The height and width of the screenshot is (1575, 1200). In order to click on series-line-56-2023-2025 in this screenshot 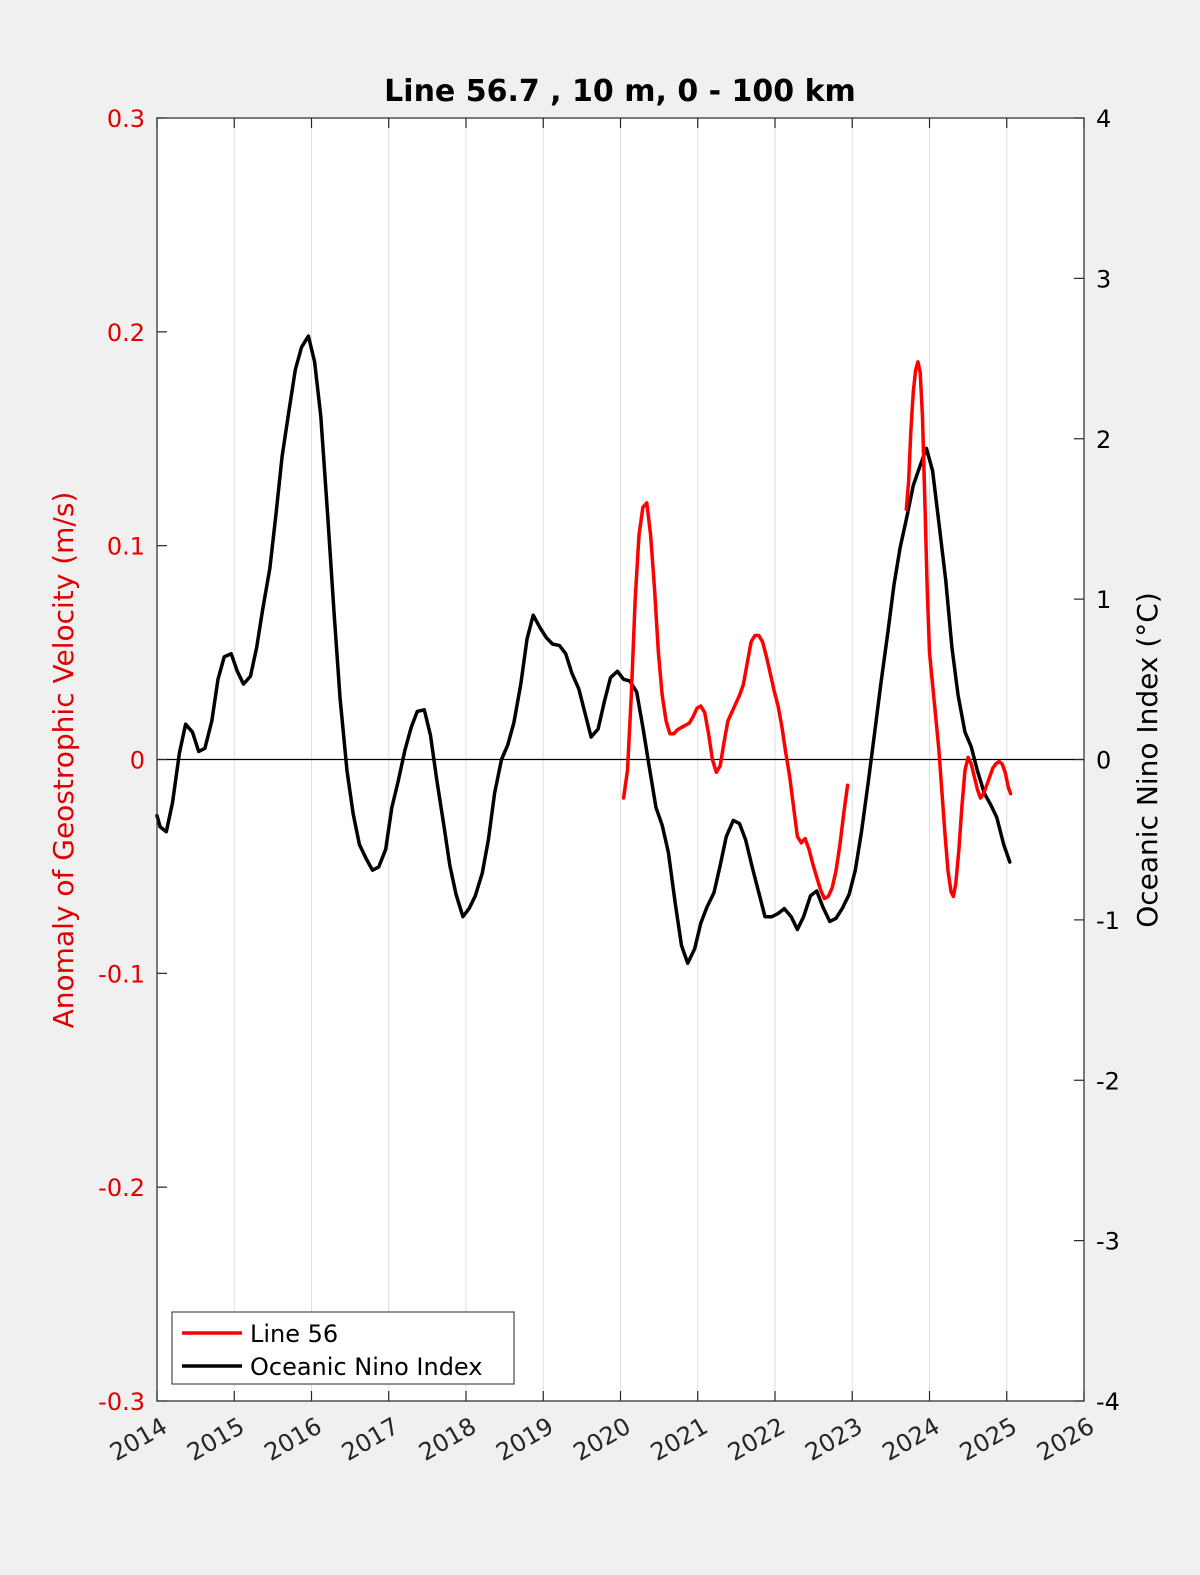, I will do `click(958, 629)`.